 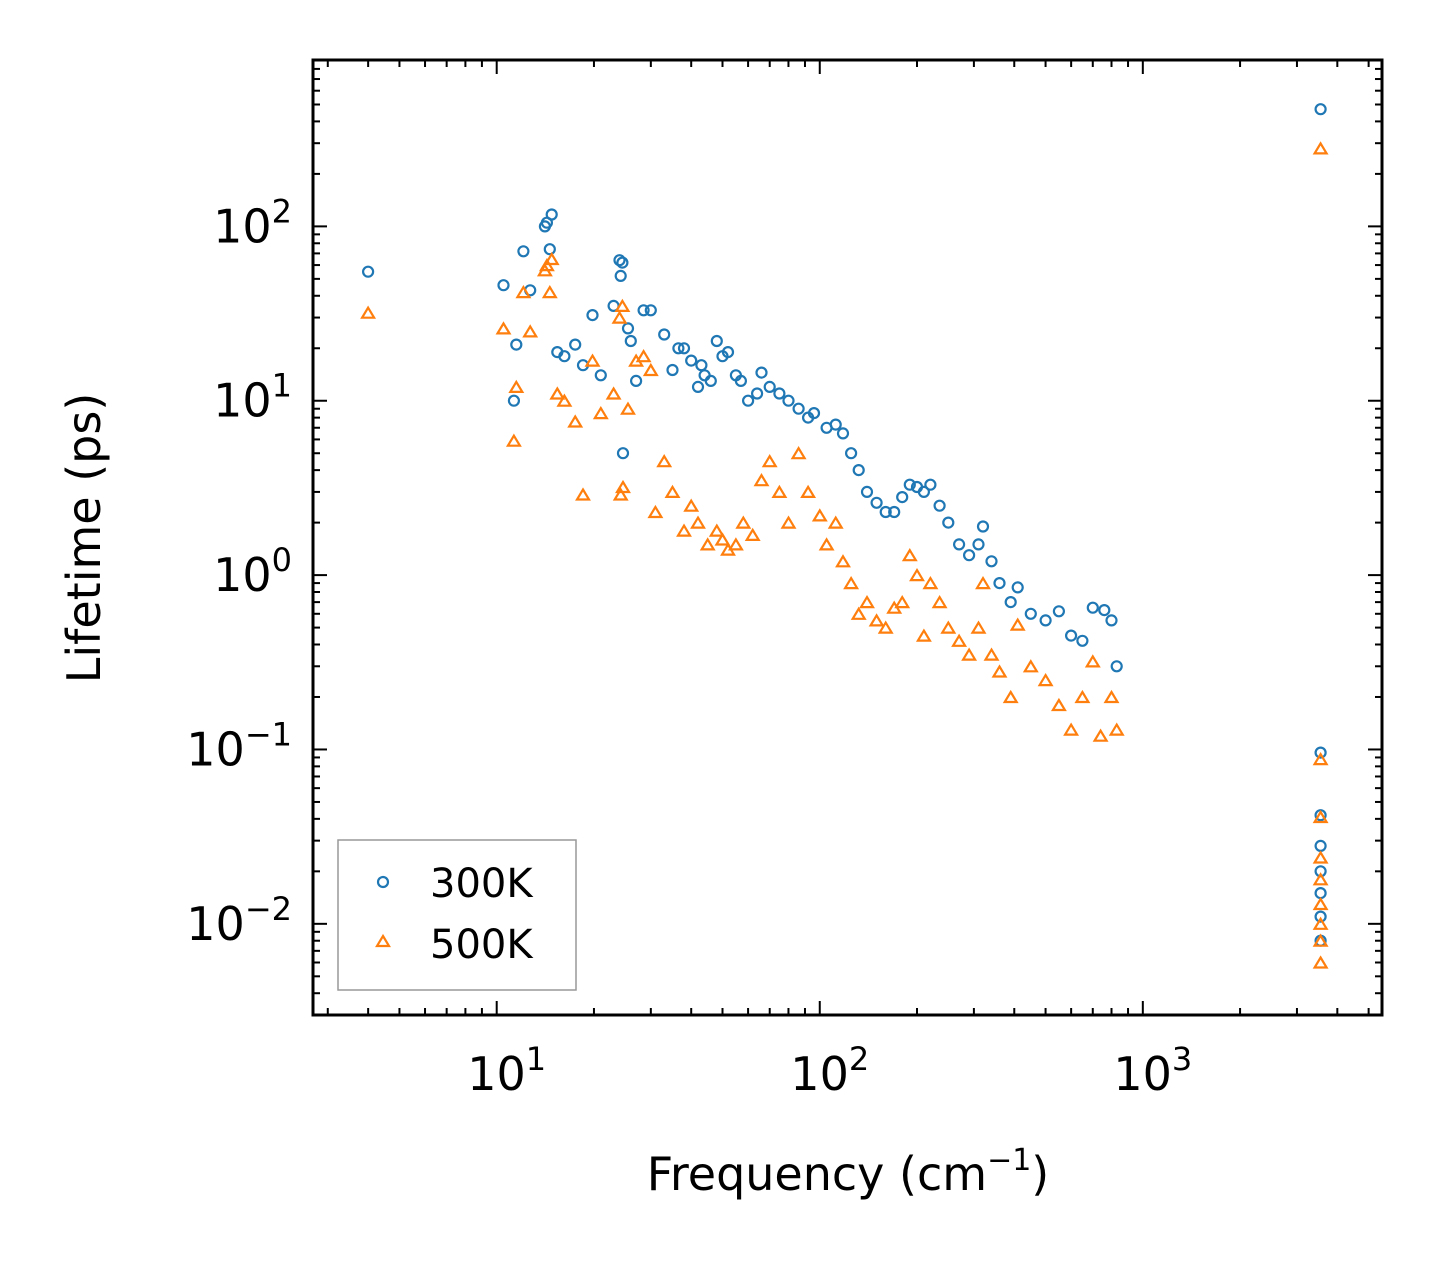 What do you see at coordinates (482, 945) in the screenshot?
I see `legend-label-500k: 500K` at bounding box center [482, 945].